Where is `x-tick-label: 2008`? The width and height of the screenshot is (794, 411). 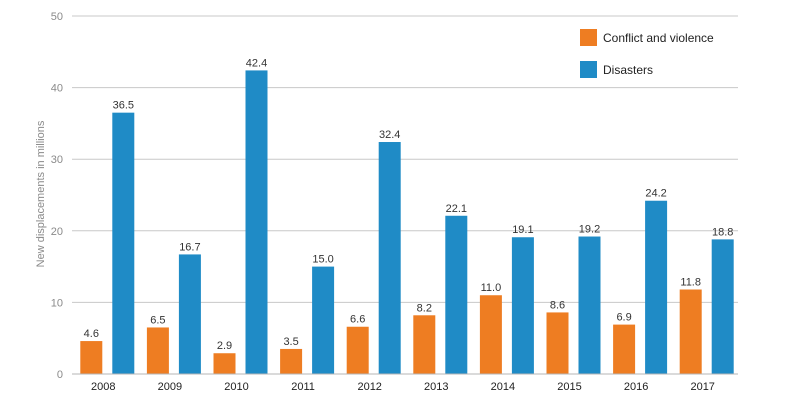 x-tick-label: 2008 is located at coordinates (103, 387).